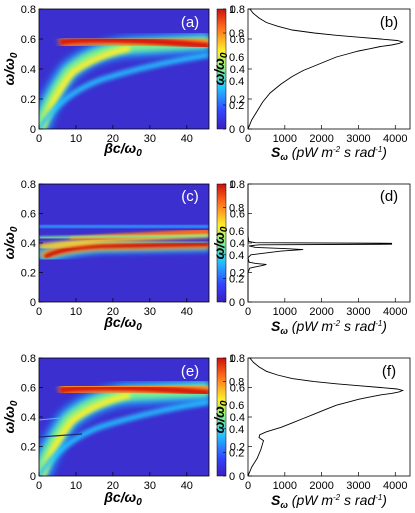  I want to click on colorbar-a, so click(221, 69).